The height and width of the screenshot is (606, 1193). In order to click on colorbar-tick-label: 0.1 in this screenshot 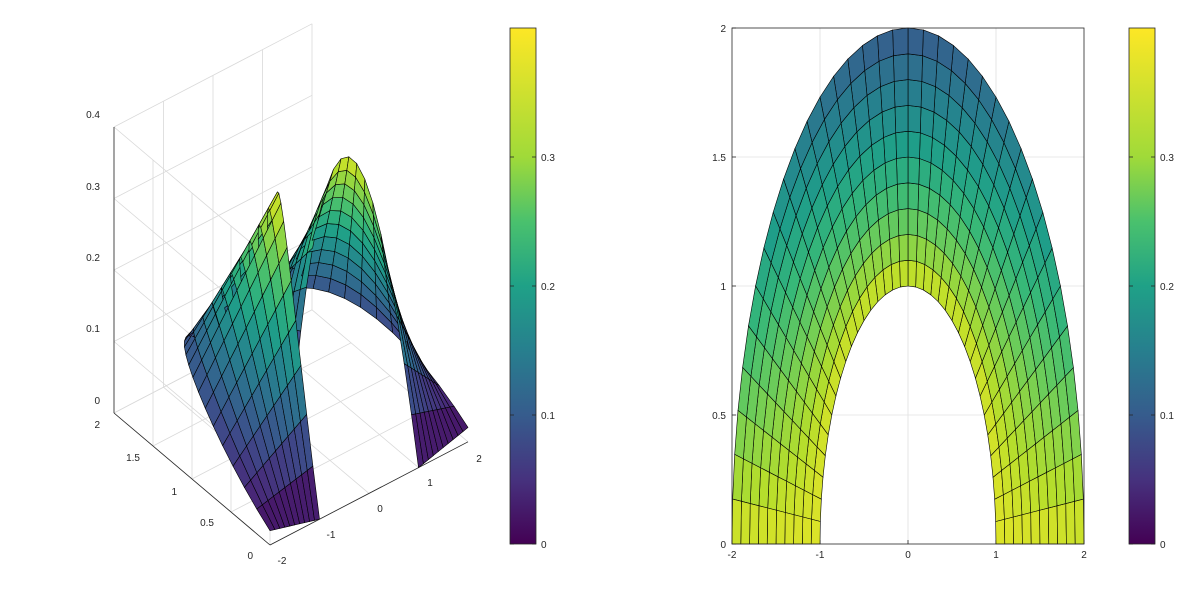, I will do `click(548, 416)`.